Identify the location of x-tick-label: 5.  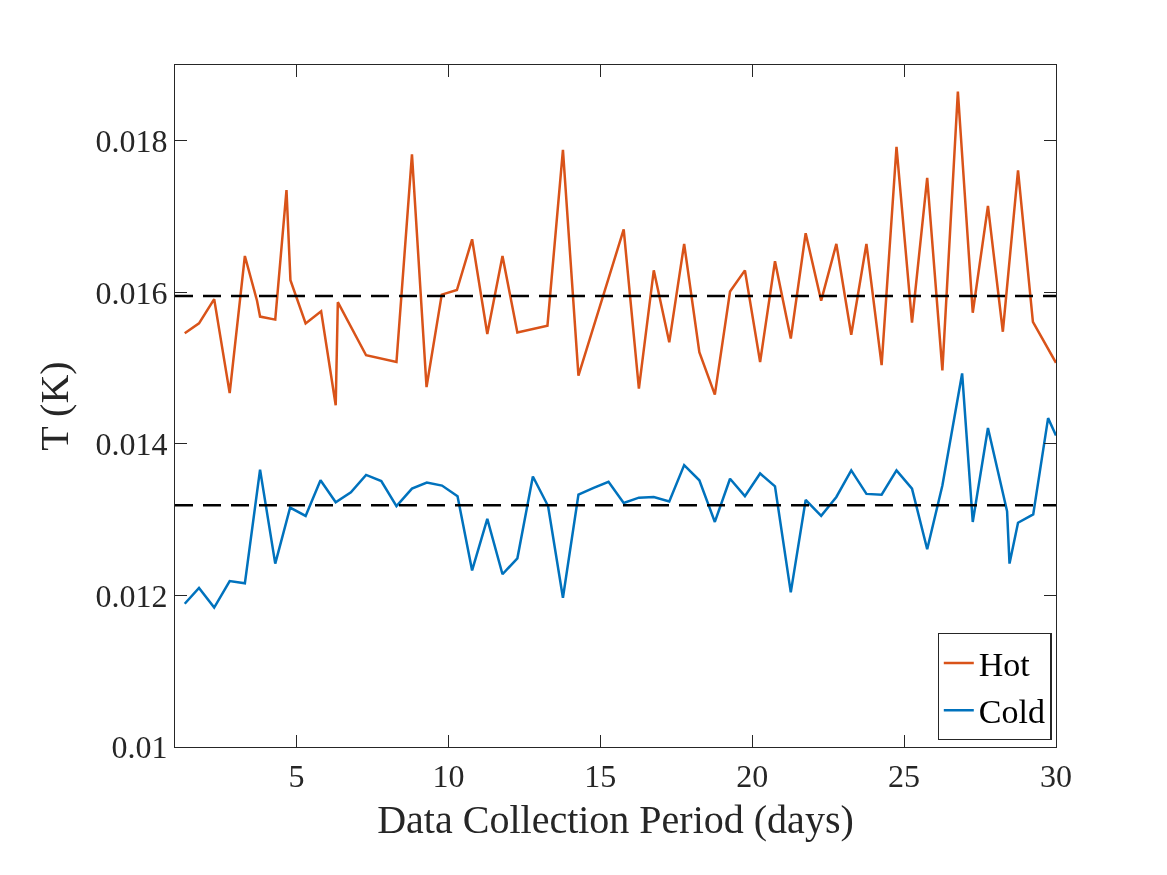
(296, 775).